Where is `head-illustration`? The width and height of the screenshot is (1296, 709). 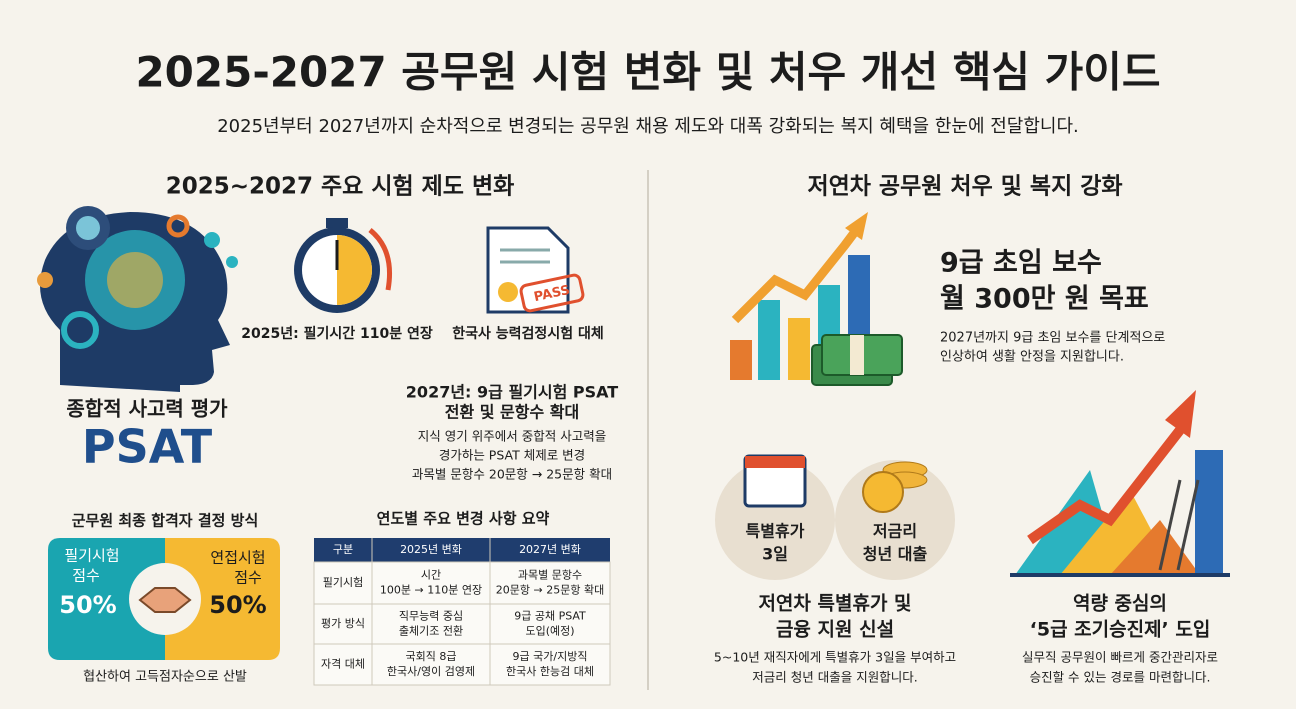 head-illustration is located at coordinates (137, 299).